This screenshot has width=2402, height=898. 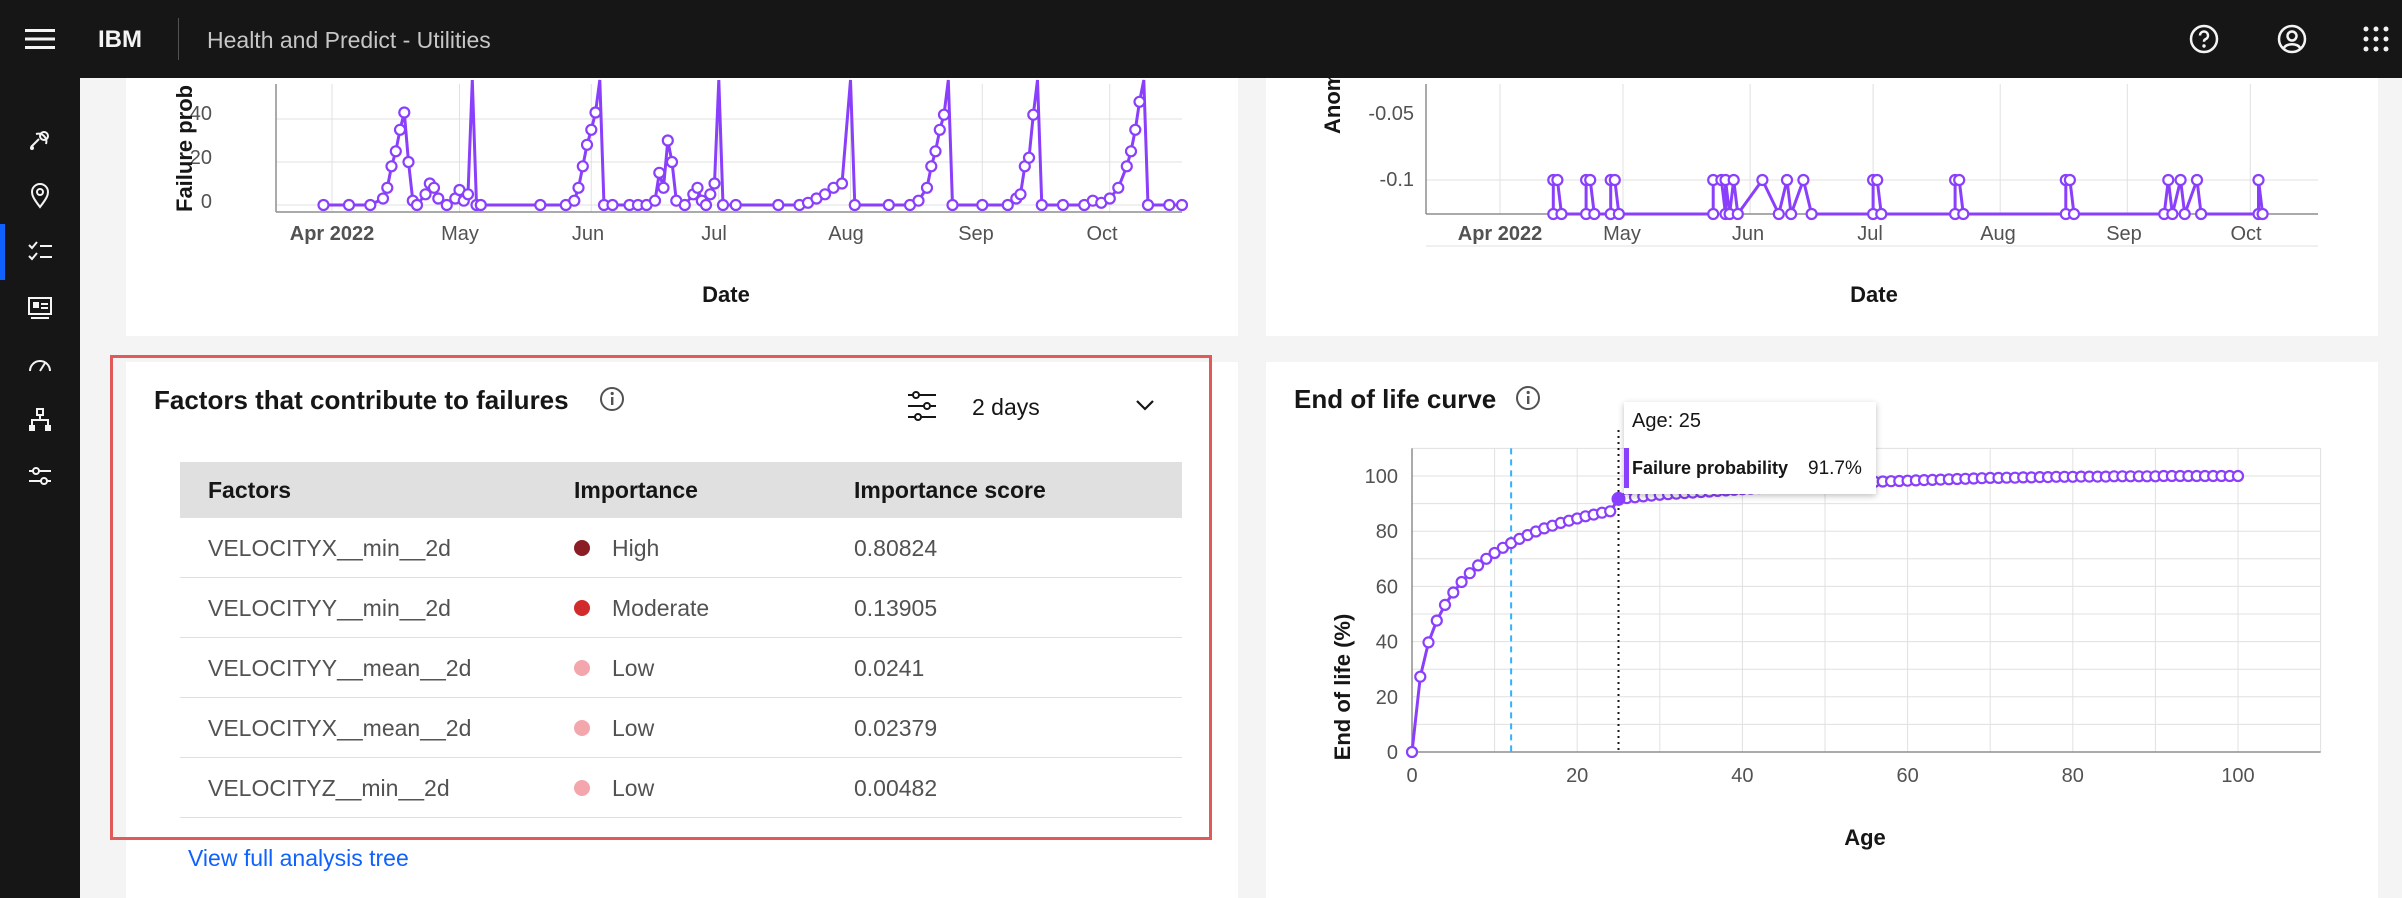 What do you see at coordinates (40, 420) in the screenshot?
I see `sidebar-item-hierarchy` at bounding box center [40, 420].